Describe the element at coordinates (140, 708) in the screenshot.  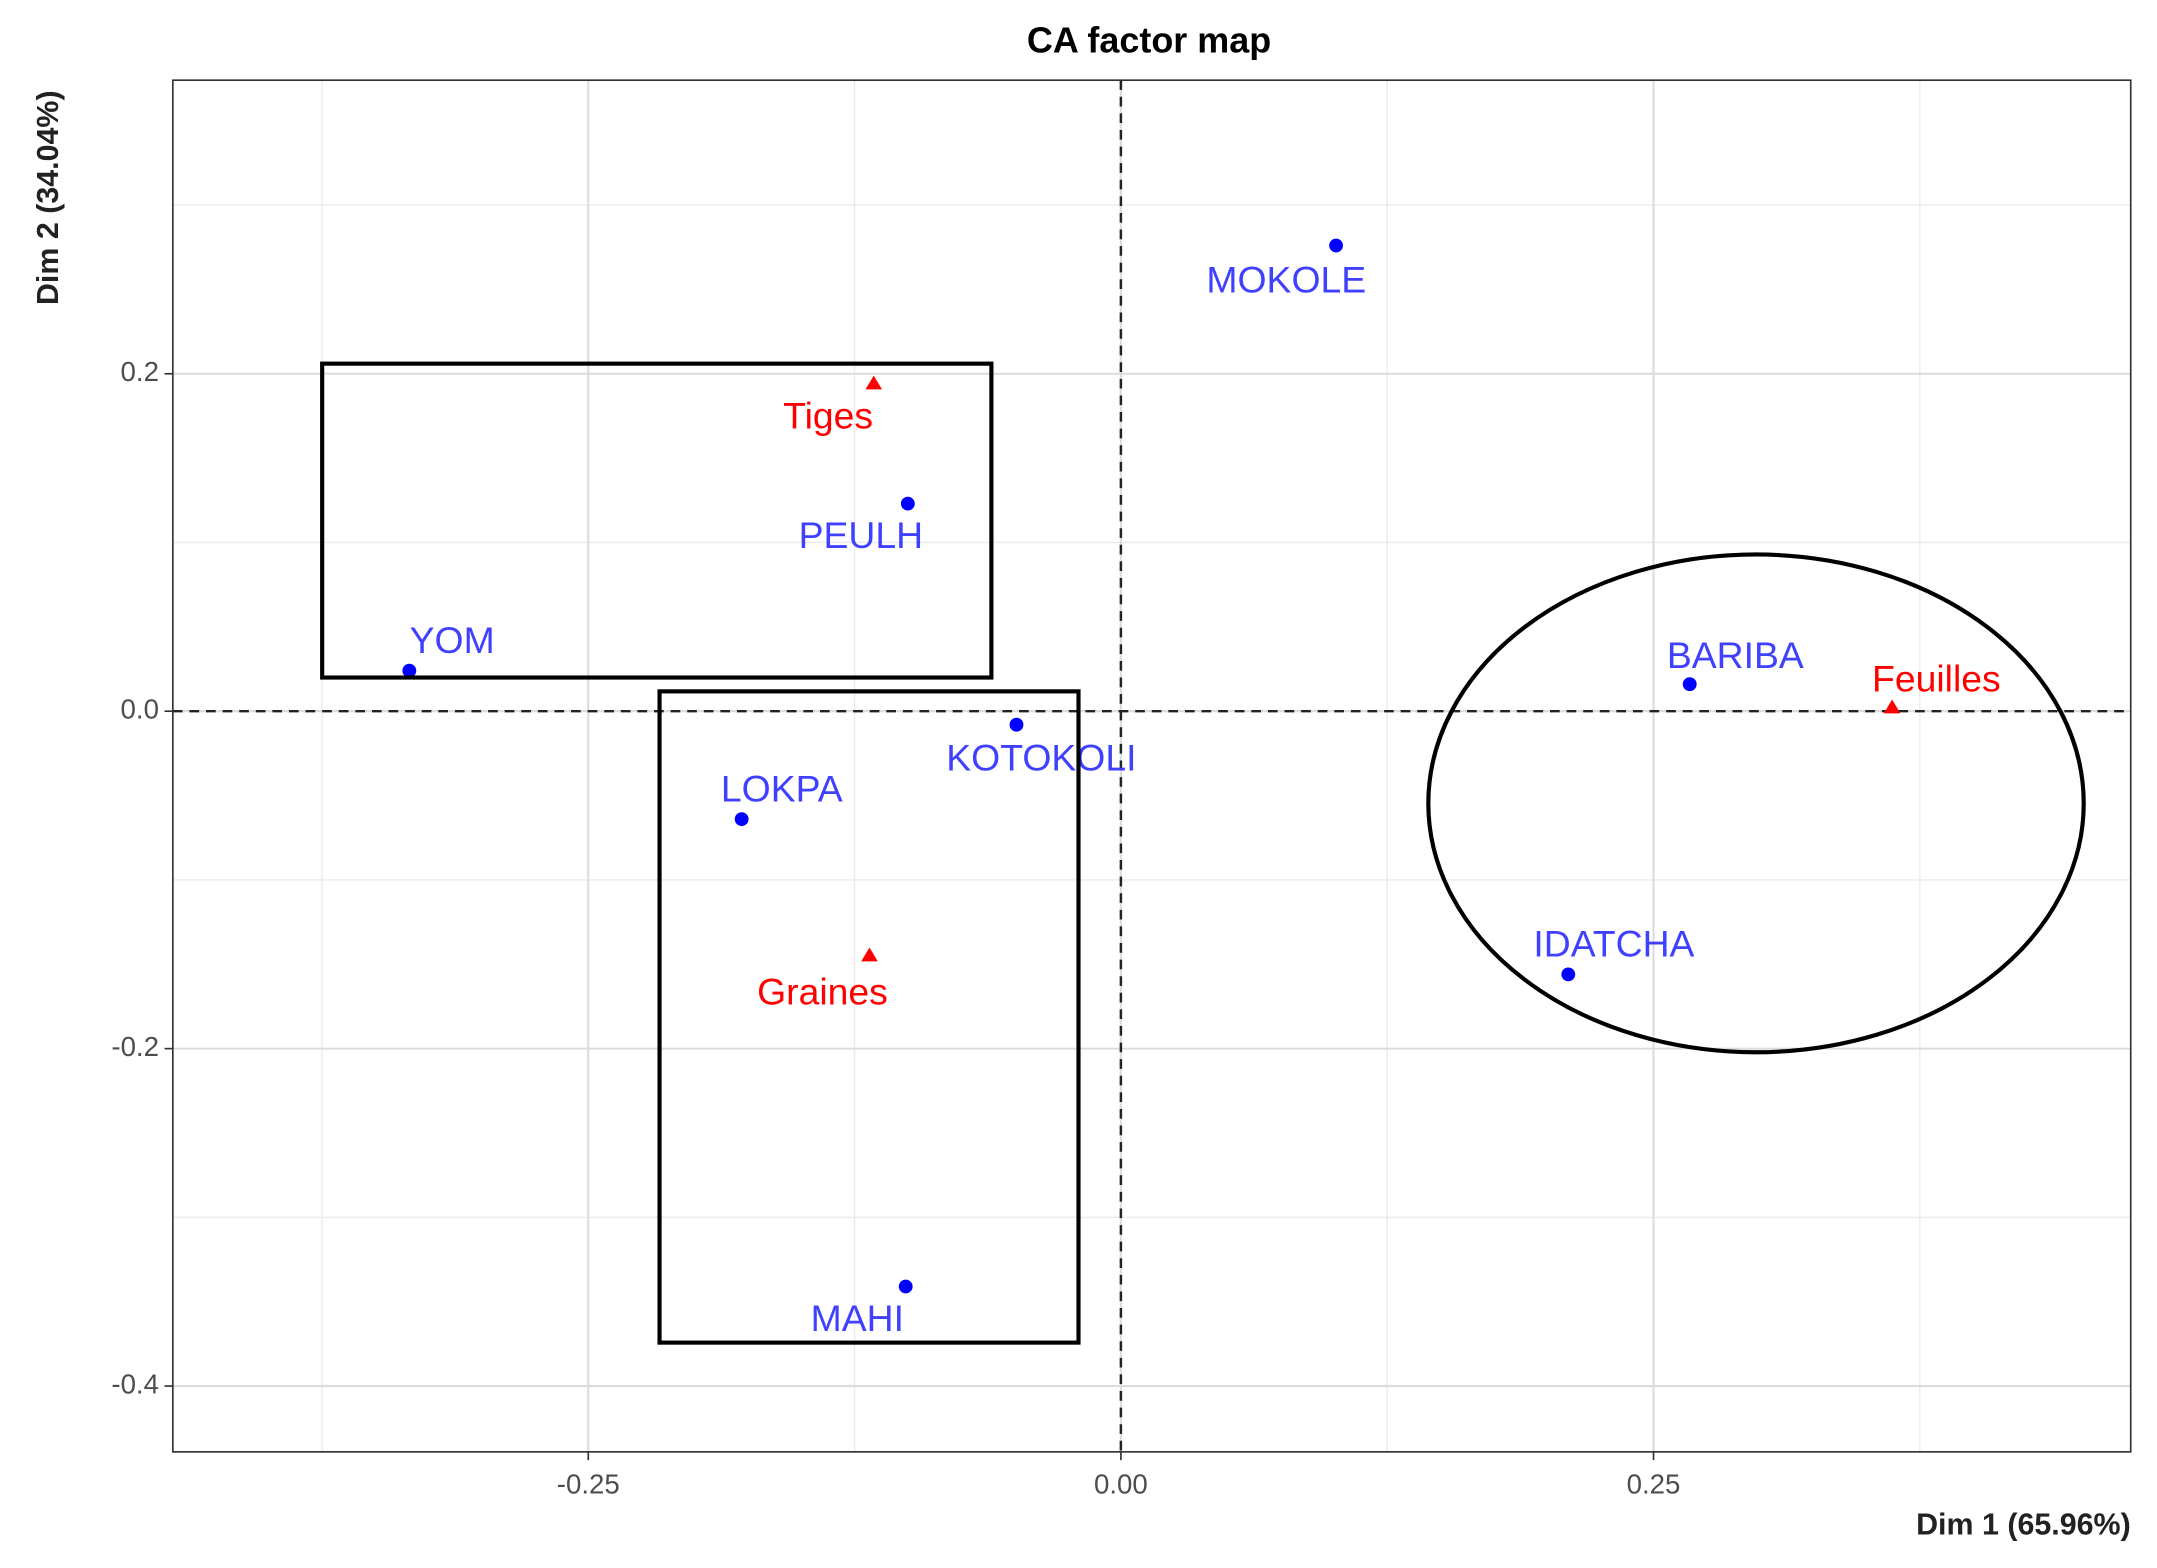
I see `y-tick-label: 0.0` at that location.